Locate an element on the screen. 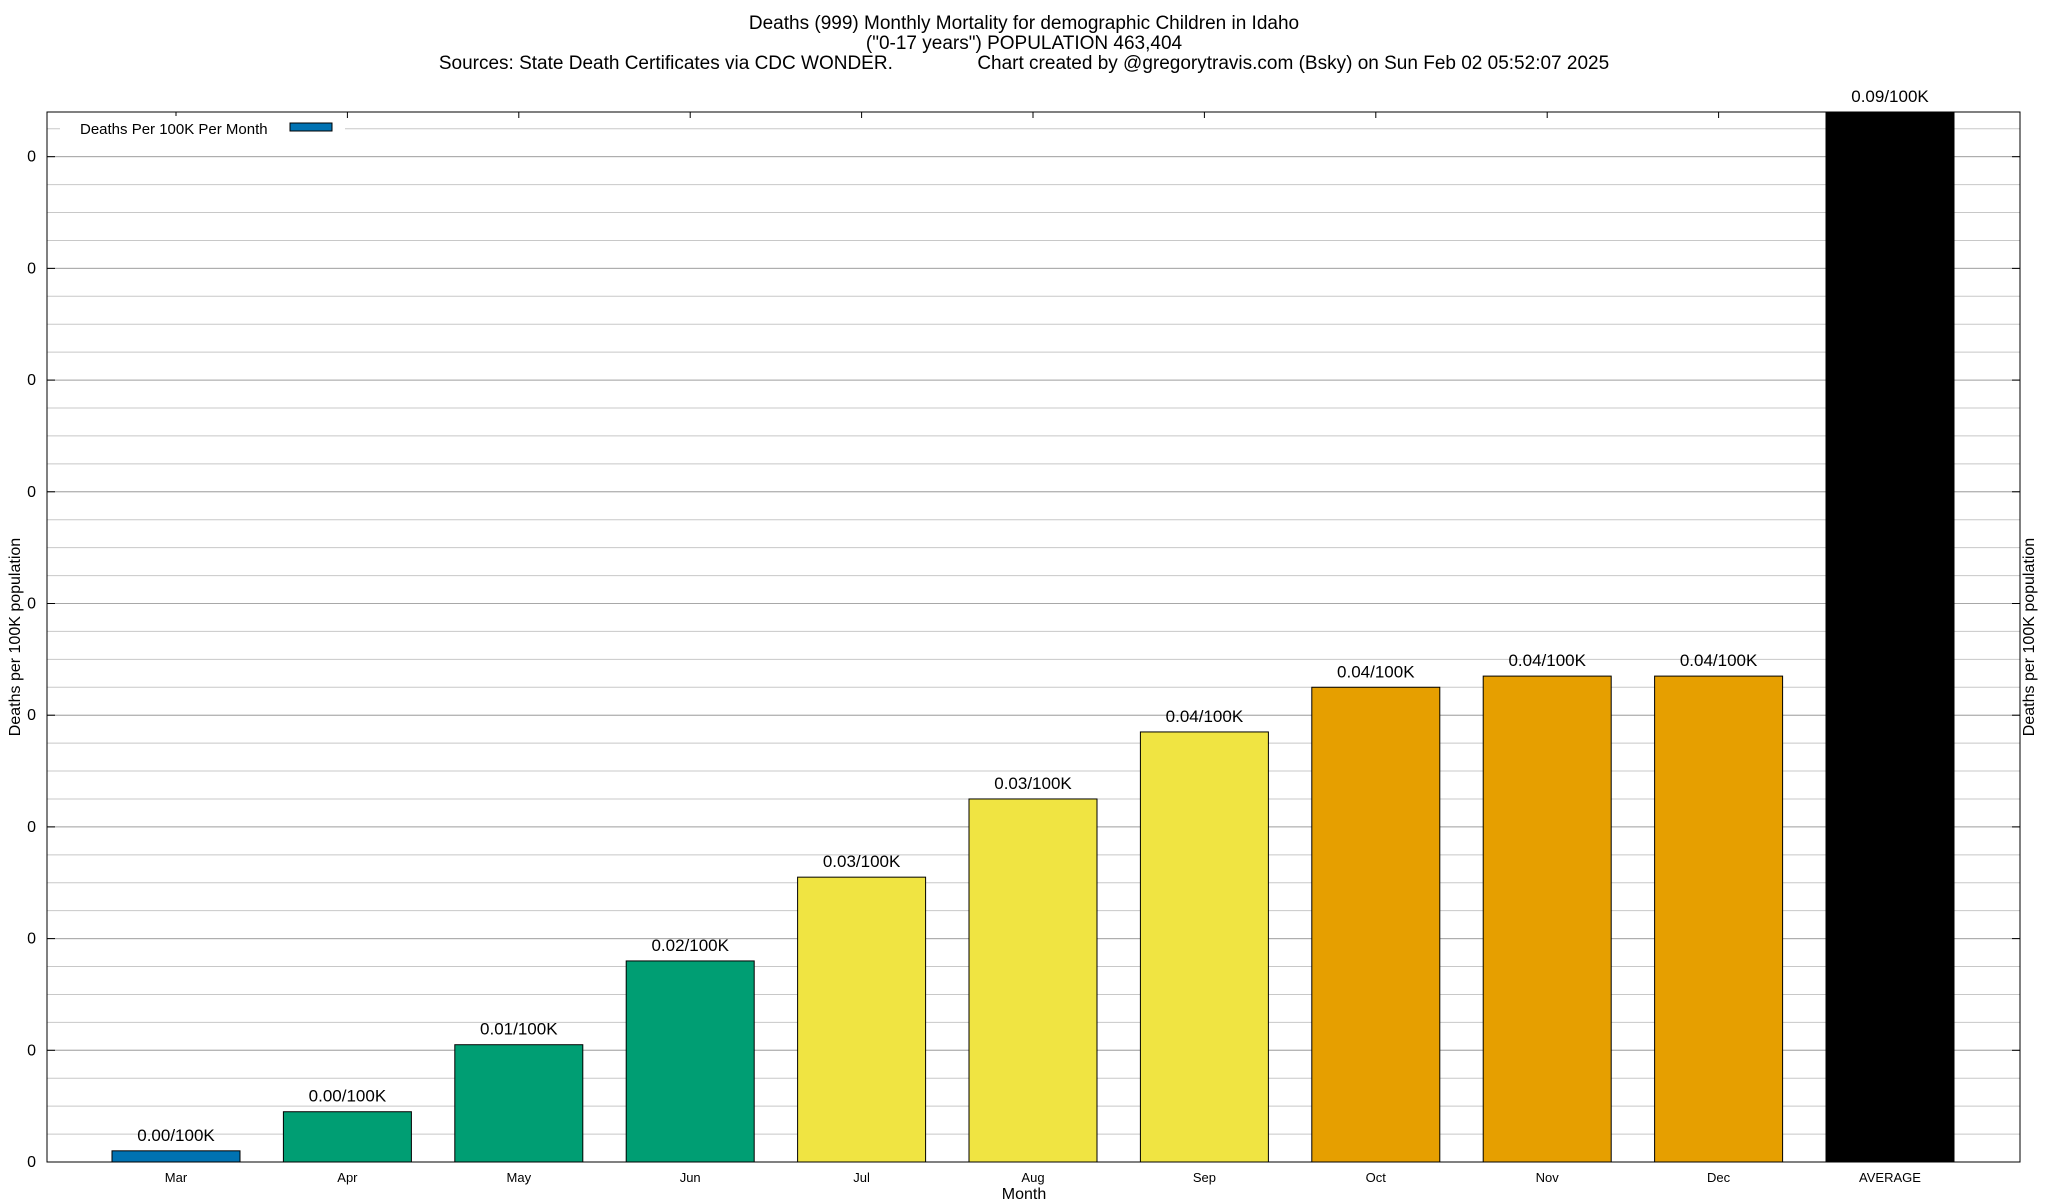 This screenshot has height=1204, width=2048. bar-mar is located at coordinates (176, 1156).